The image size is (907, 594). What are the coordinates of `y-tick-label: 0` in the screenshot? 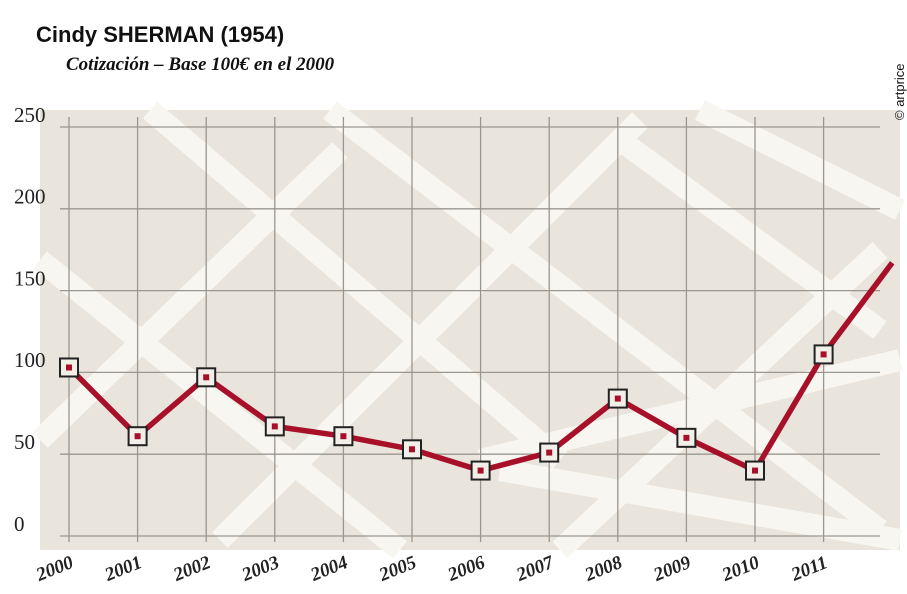 It's located at (19, 524).